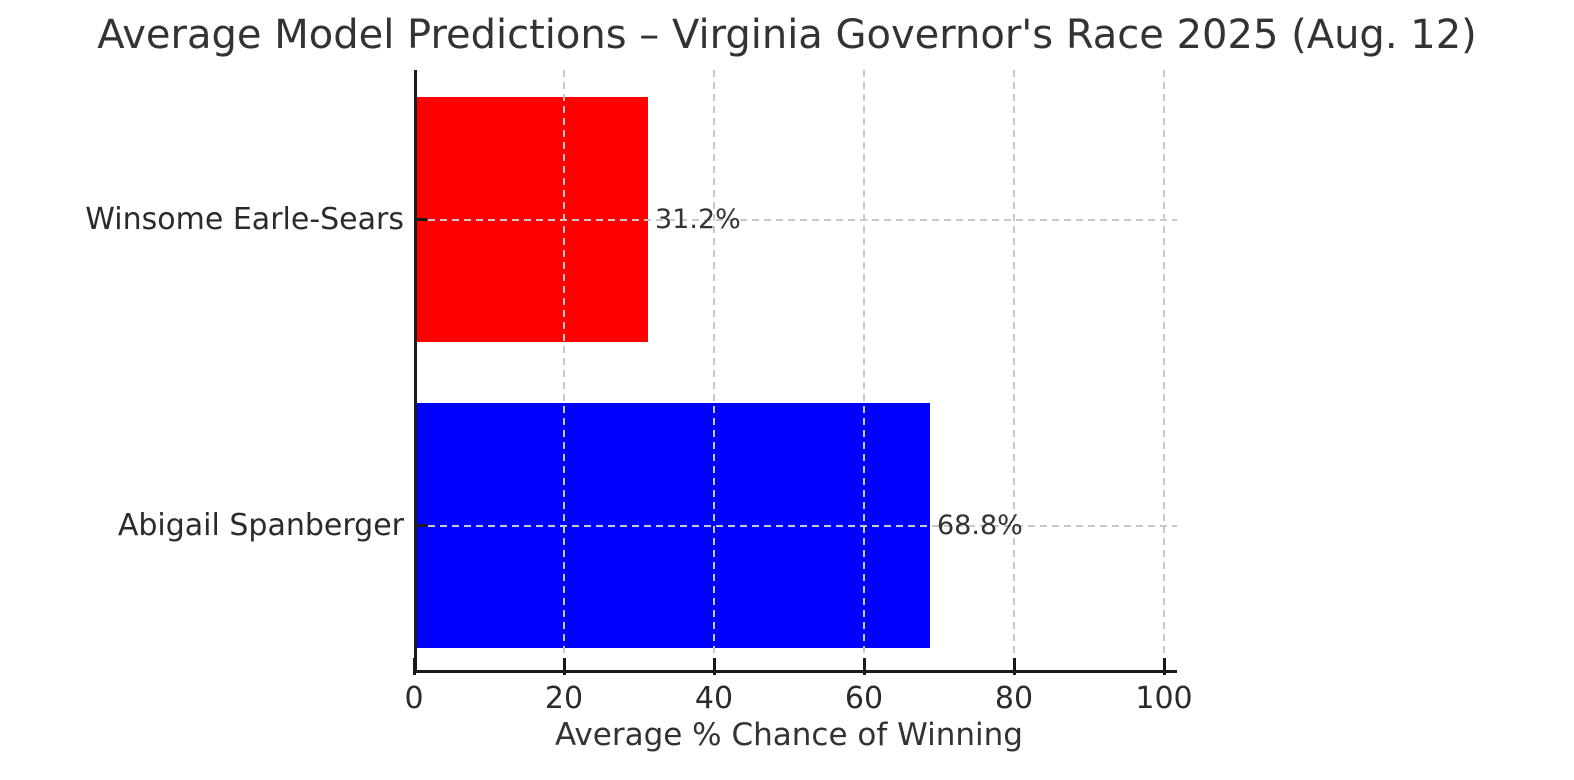 This screenshot has width=1574, height=780. Describe the element at coordinates (1014, 698) in the screenshot. I see `x-tick-label: 80` at that location.